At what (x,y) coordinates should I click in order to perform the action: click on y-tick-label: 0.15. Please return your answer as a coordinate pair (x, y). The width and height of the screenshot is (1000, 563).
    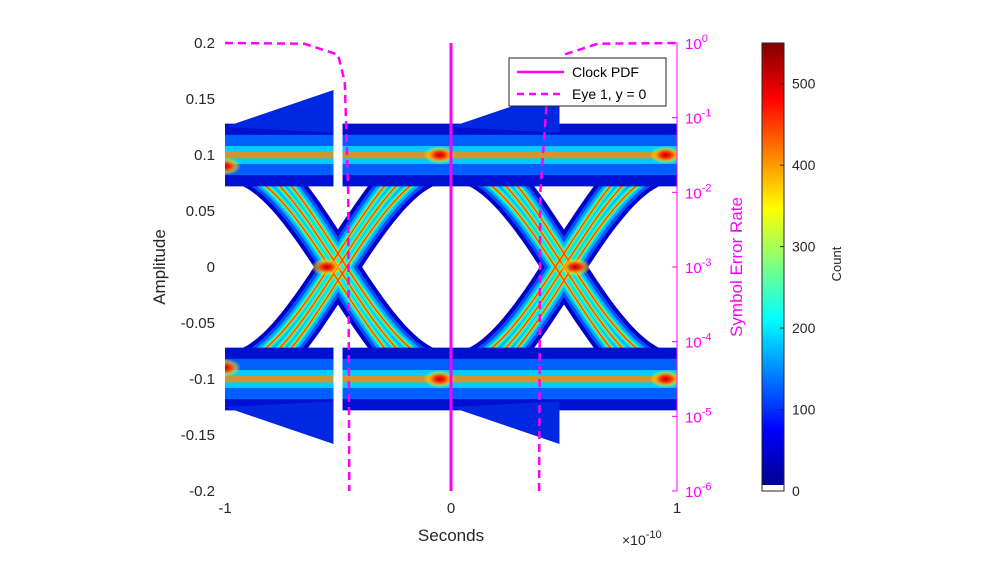
    Looking at the image, I should click on (200, 99).